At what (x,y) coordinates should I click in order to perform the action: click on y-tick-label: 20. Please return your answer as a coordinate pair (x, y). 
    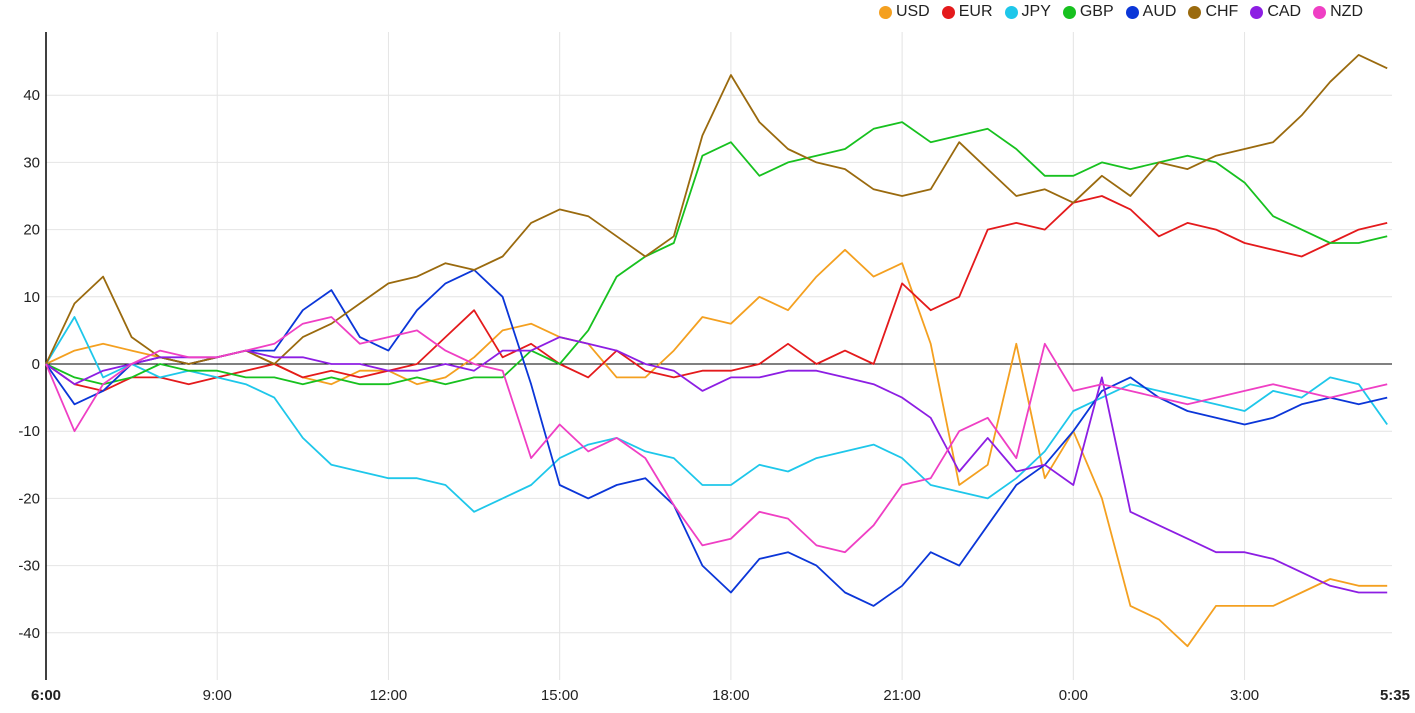
    Looking at the image, I should click on (31, 230).